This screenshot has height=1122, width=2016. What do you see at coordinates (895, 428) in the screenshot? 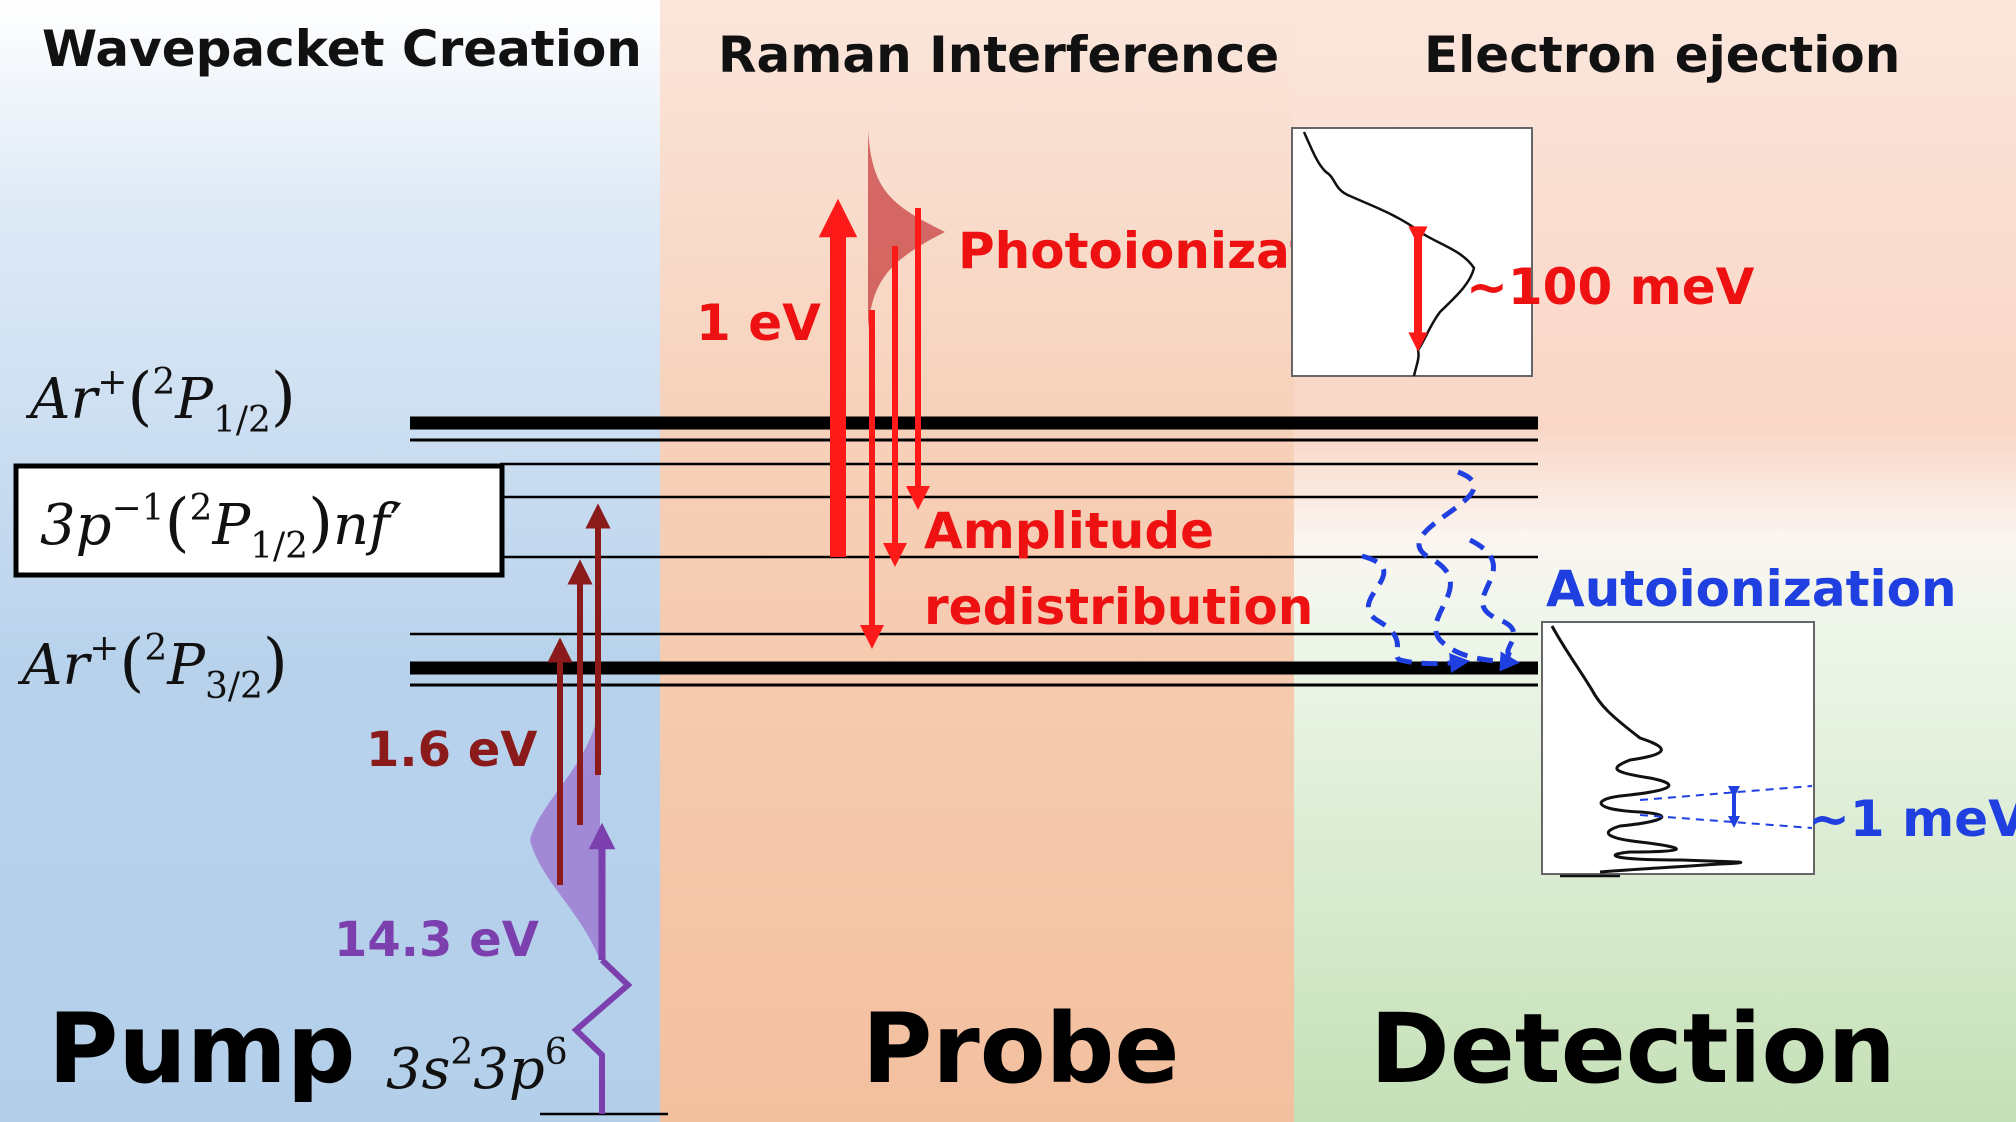
I see `probe-arrows-down` at bounding box center [895, 428].